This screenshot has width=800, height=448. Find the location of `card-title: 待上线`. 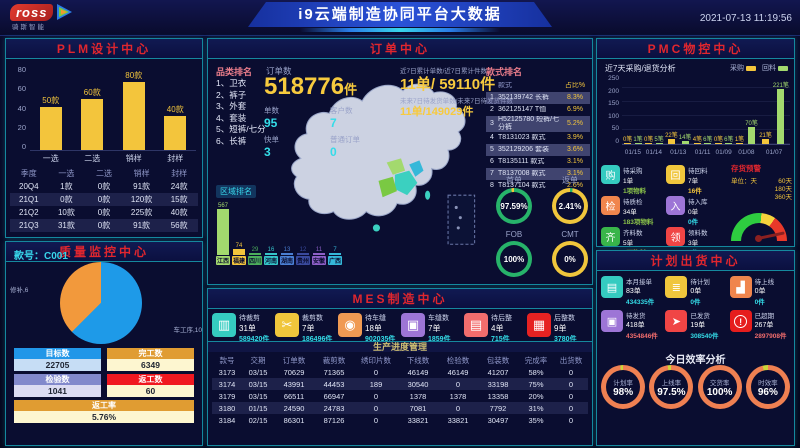

card-title: 待上线 is located at coordinates (764, 282).